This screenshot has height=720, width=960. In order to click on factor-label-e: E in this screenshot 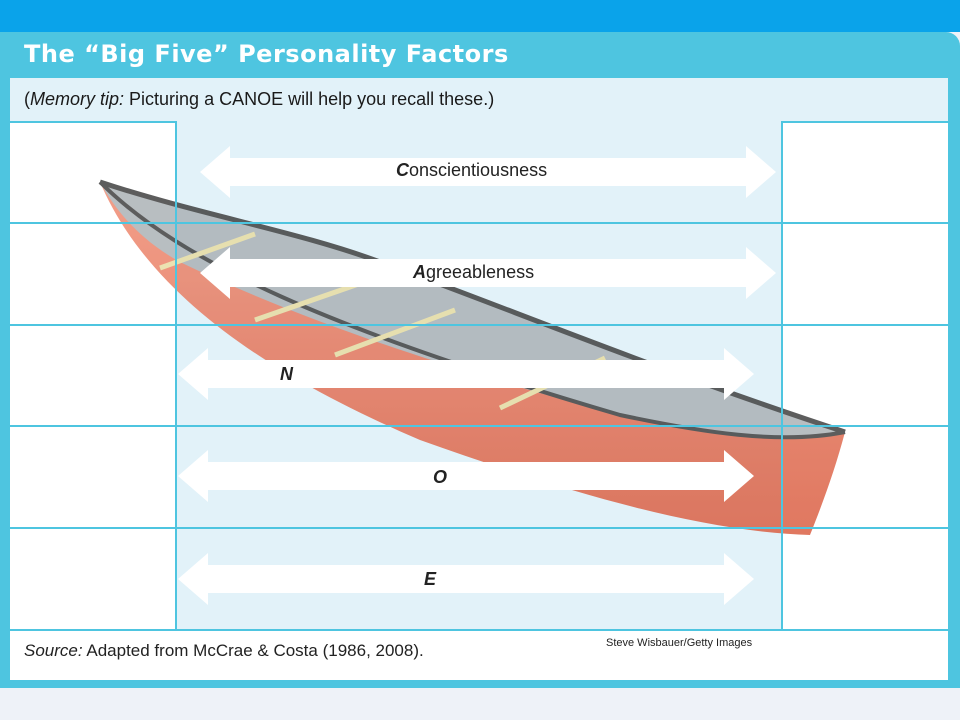, I will do `click(430, 579)`.